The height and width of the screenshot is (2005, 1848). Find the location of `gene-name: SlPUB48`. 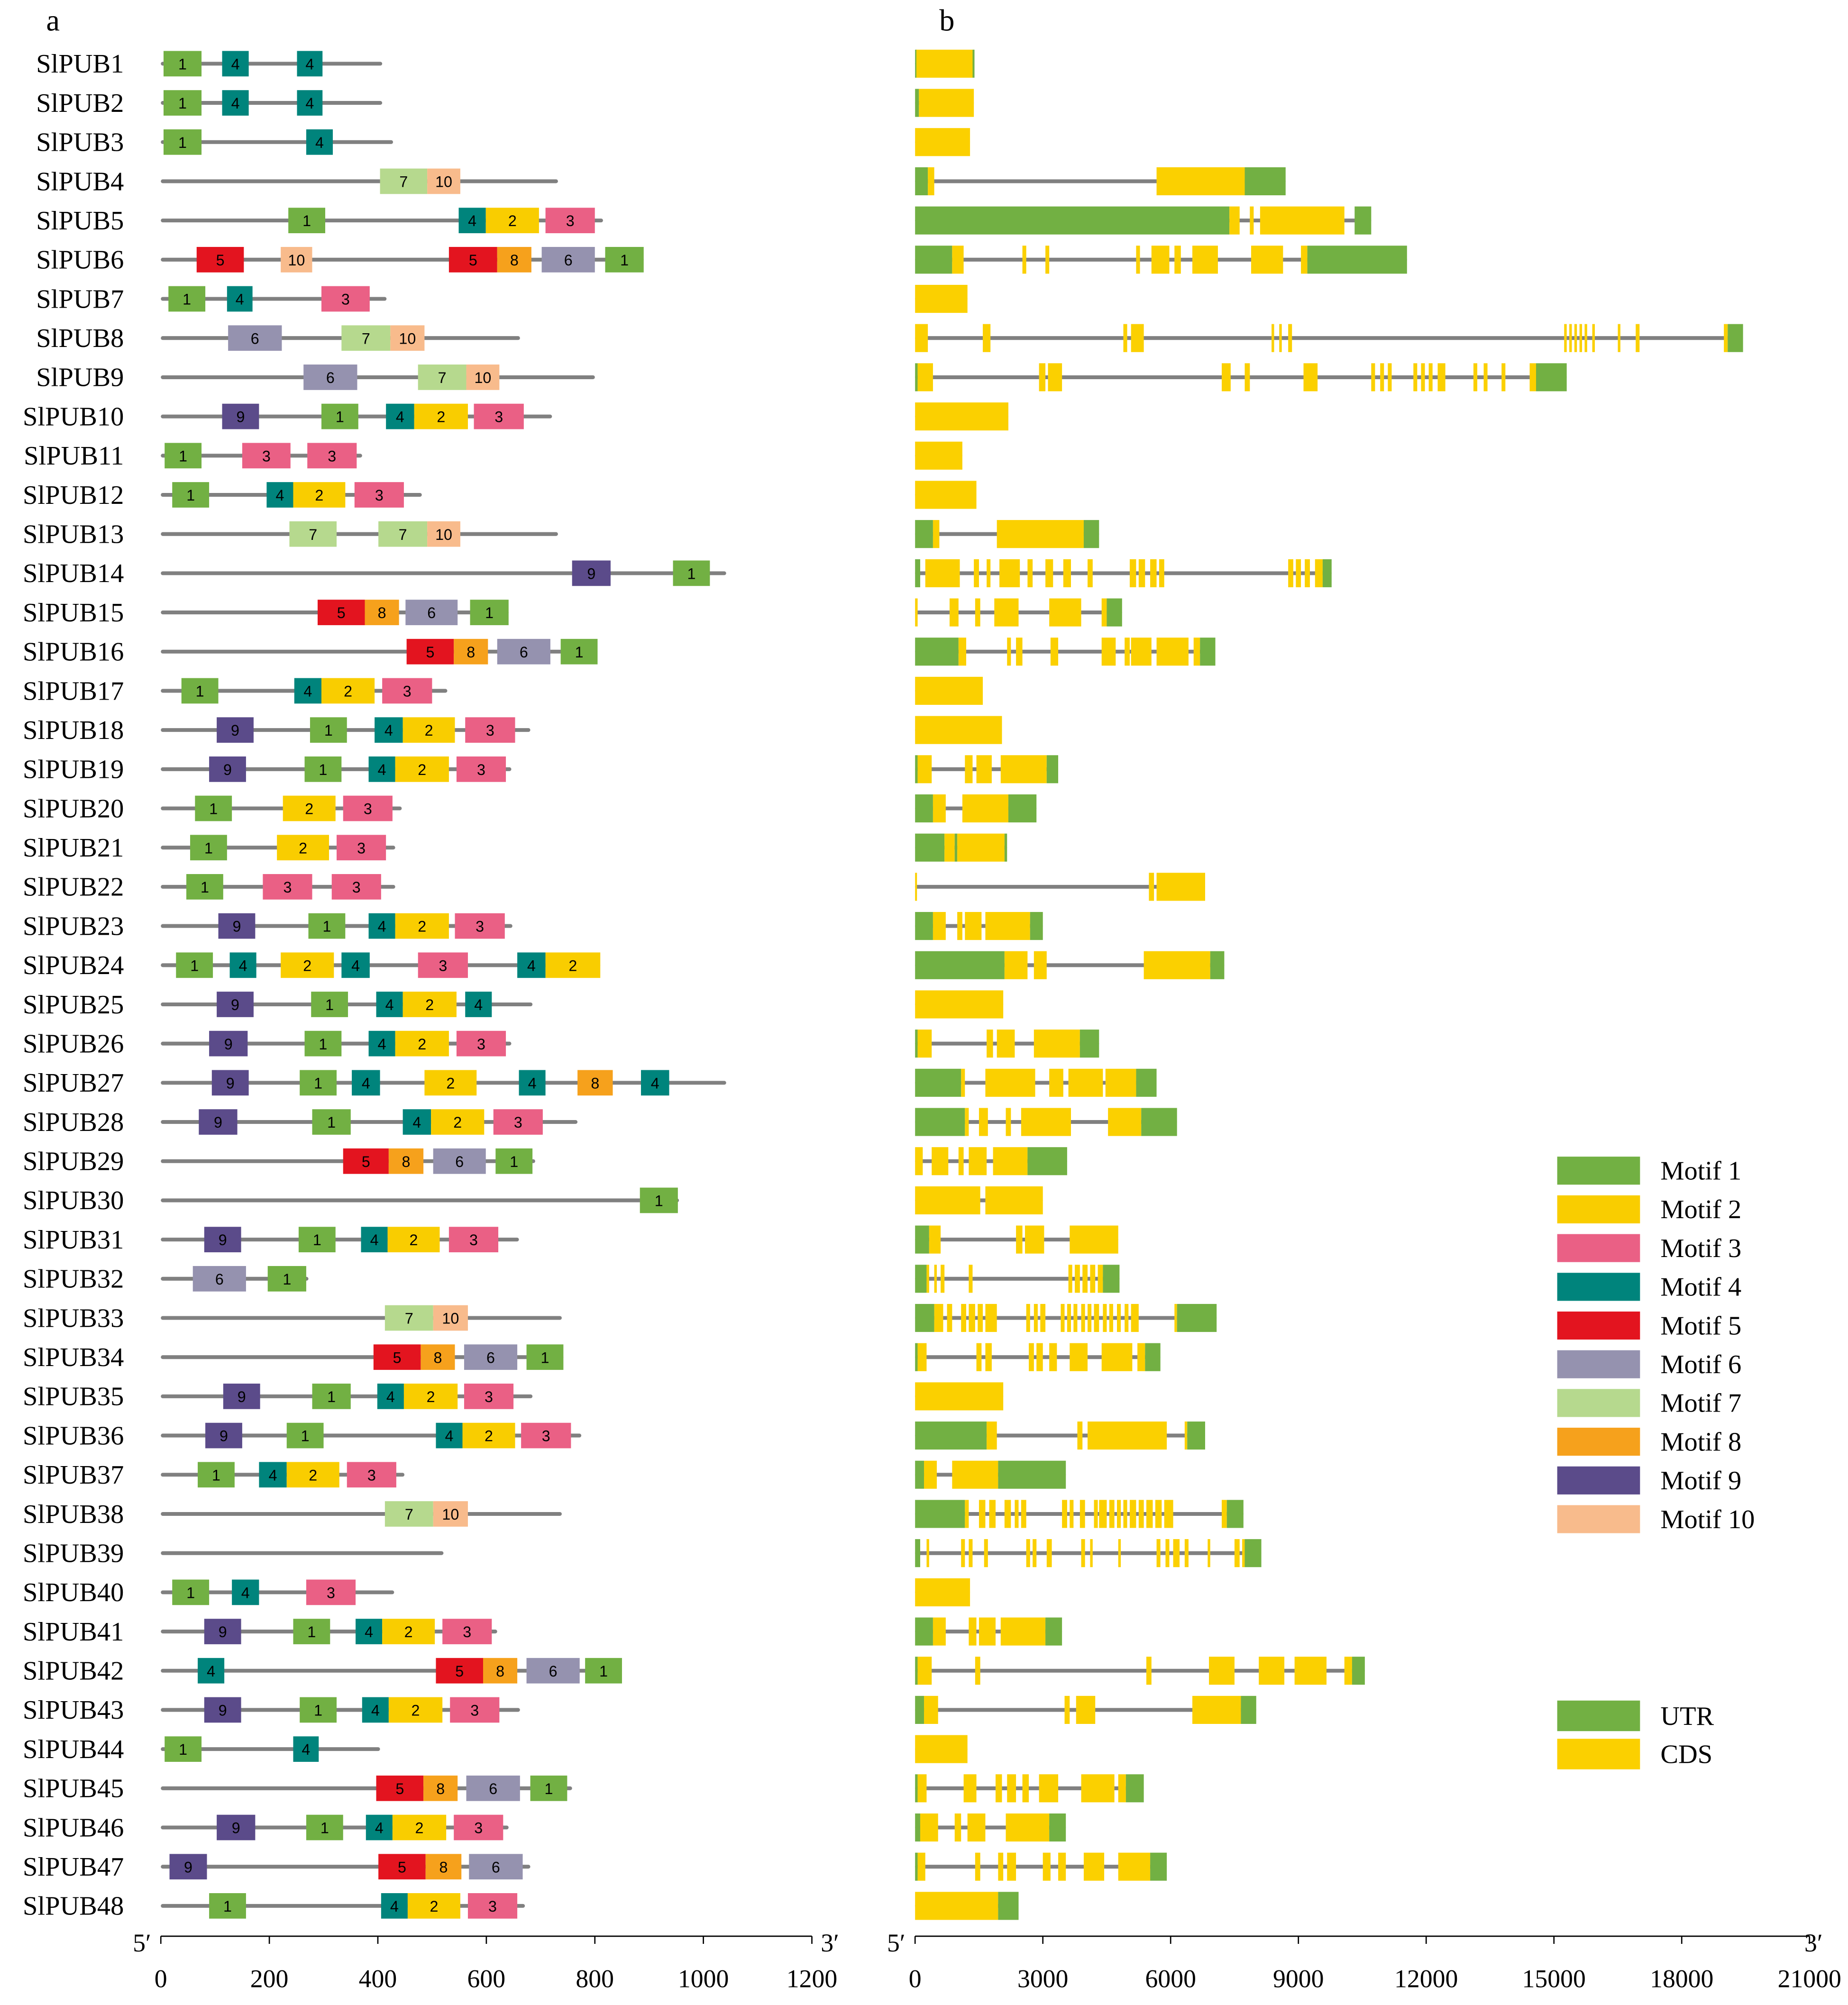

gene-name: SlPUB48 is located at coordinates (73, 1906).